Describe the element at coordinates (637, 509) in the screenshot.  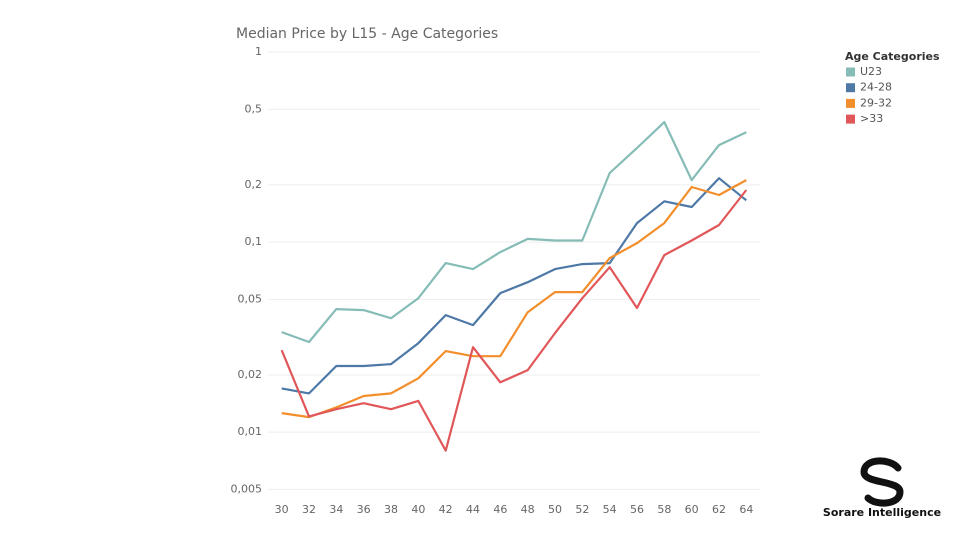
I see `x-tick-label: 56` at that location.